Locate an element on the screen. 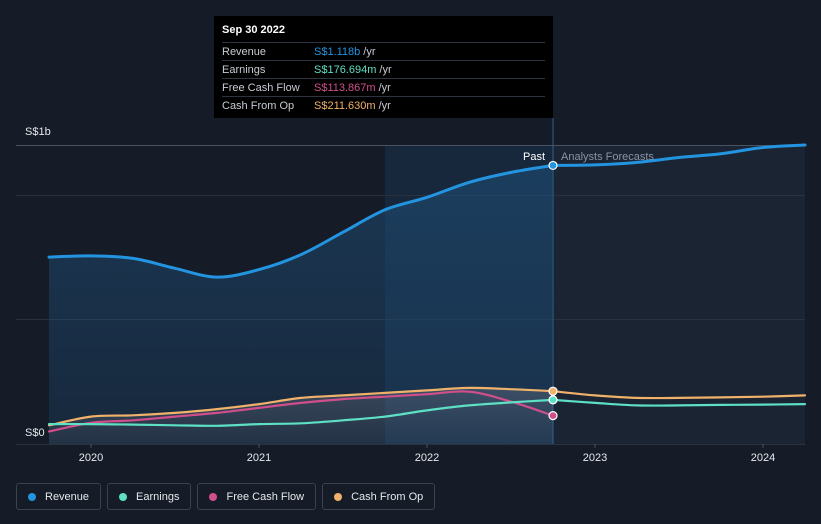  x-tick-label: 2023 is located at coordinates (595, 458).